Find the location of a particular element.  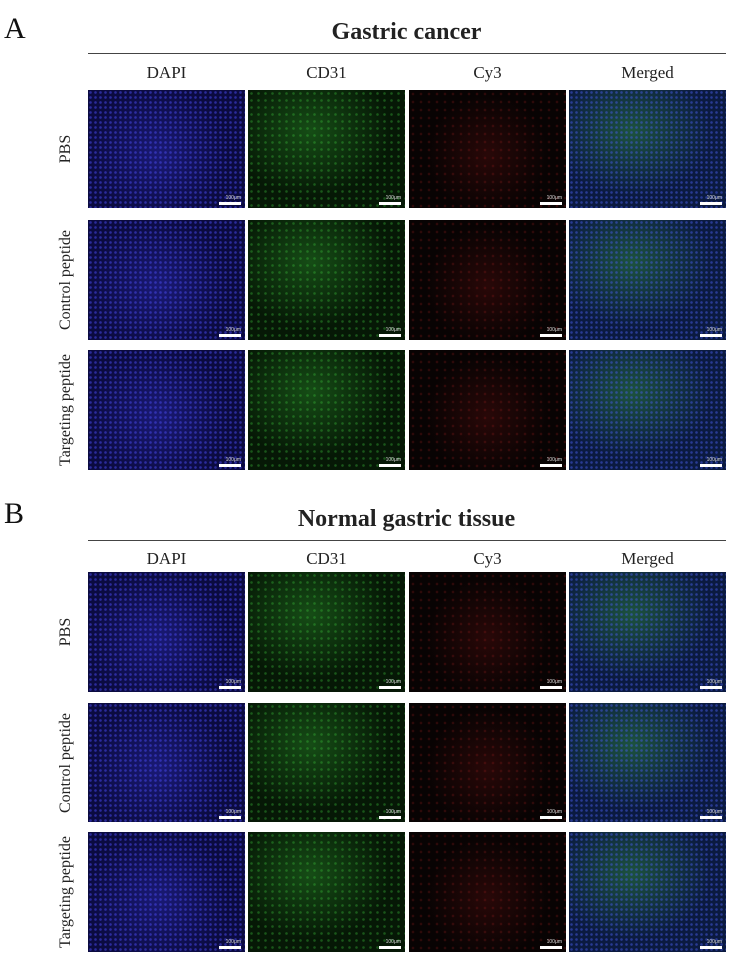

panel-title: Gastric cancer is located at coordinates (406, 32).